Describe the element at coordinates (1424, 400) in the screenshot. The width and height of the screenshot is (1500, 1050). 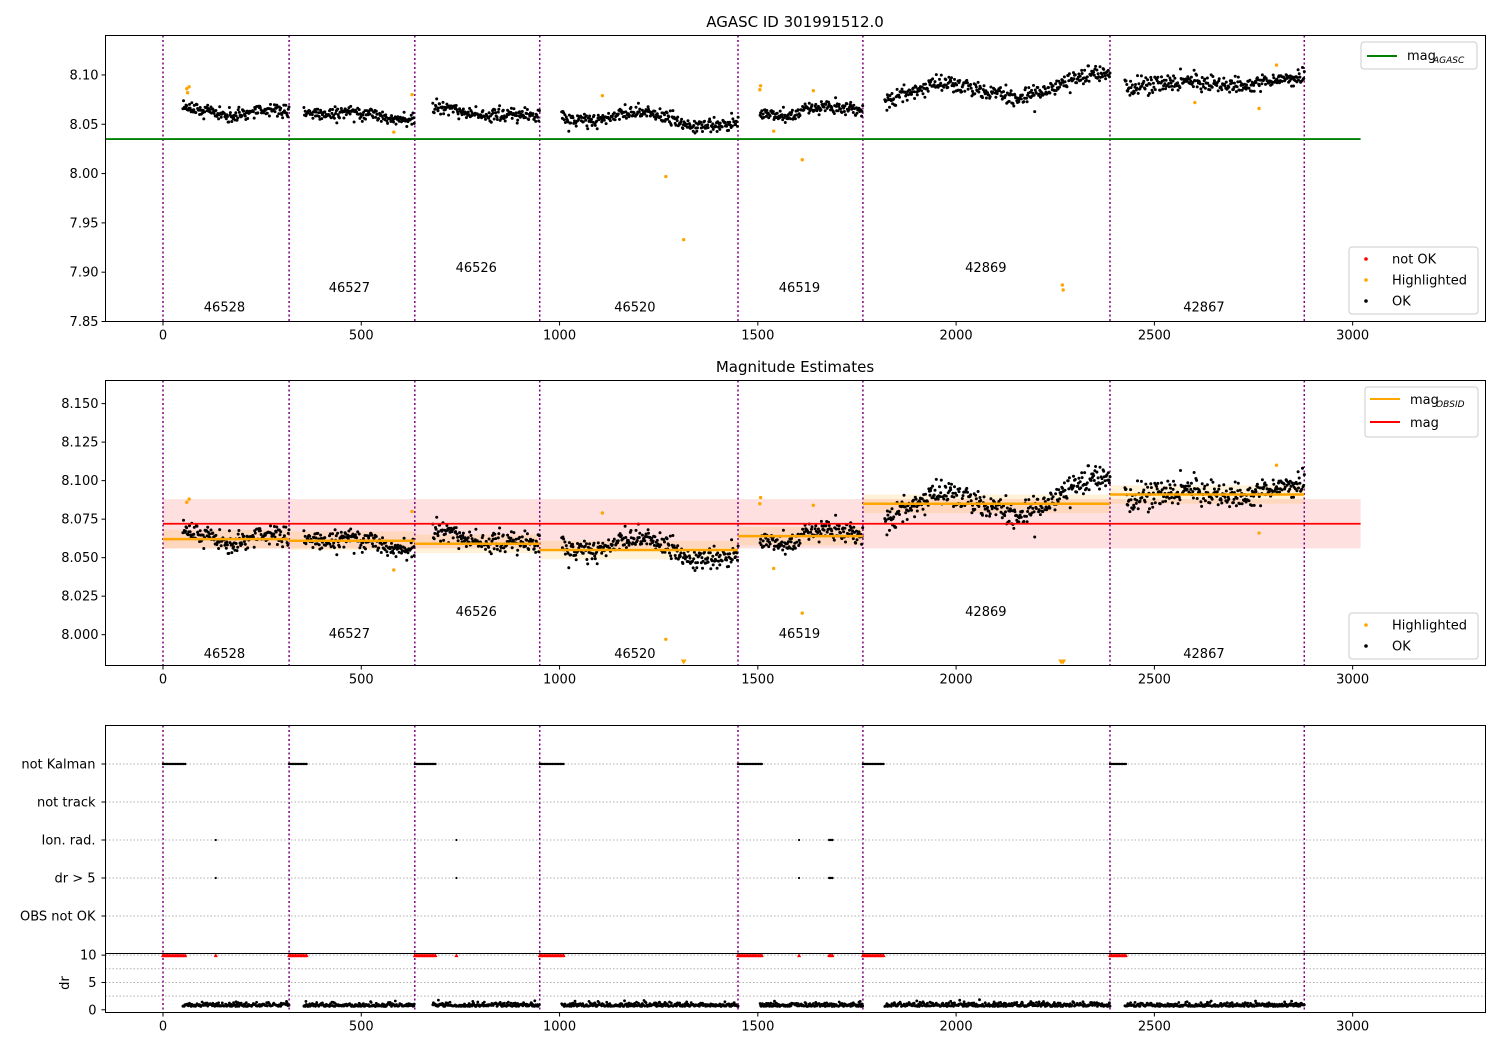
I see `legend-label-mag-obsid: mag` at that location.